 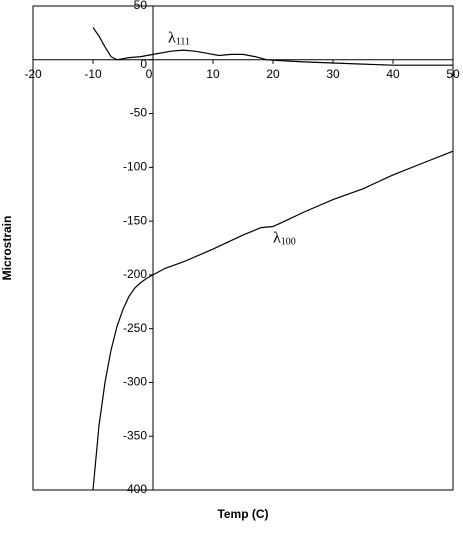 I want to click on x-tick-label: 10, so click(x=213, y=74).